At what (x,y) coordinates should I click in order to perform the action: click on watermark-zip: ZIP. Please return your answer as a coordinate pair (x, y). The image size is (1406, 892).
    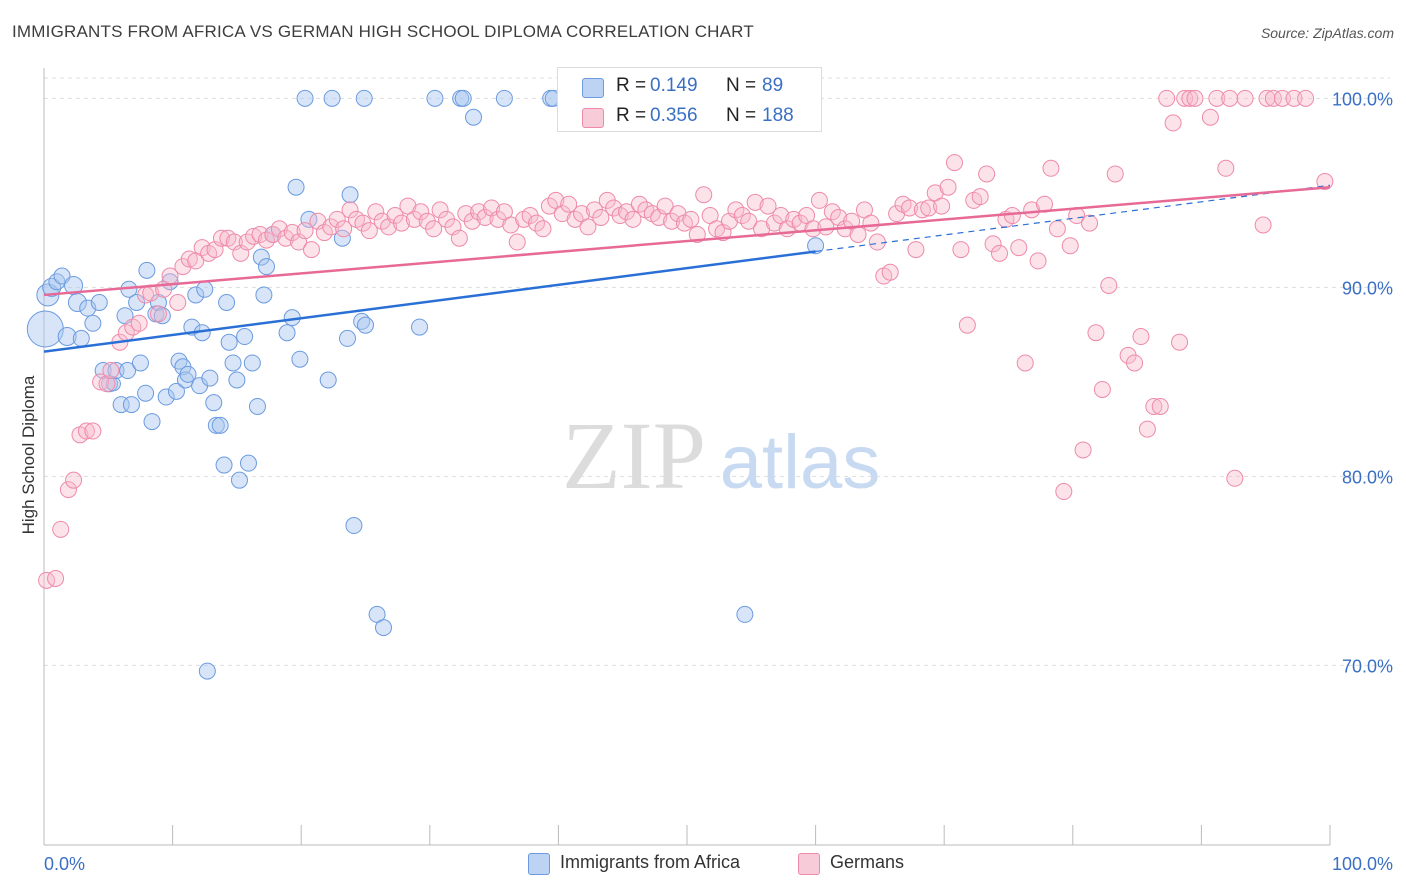
    Looking at the image, I should click on (634, 455).